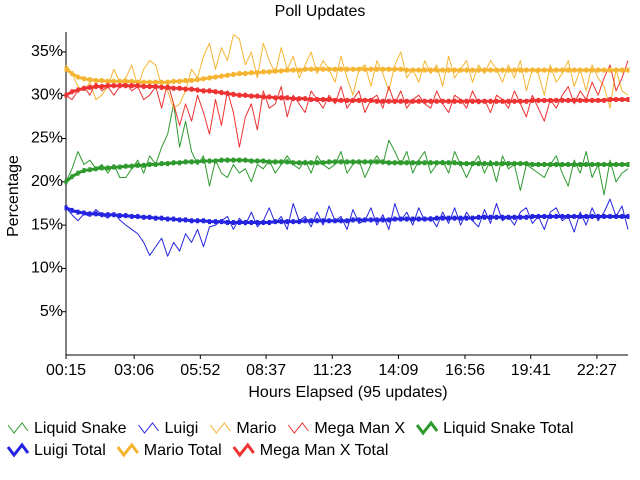 The width and height of the screenshot is (640, 480). What do you see at coordinates (531, 370) in the screenshot?
I see `x-tick-label: 19:41` at bounding box center [531, 370].